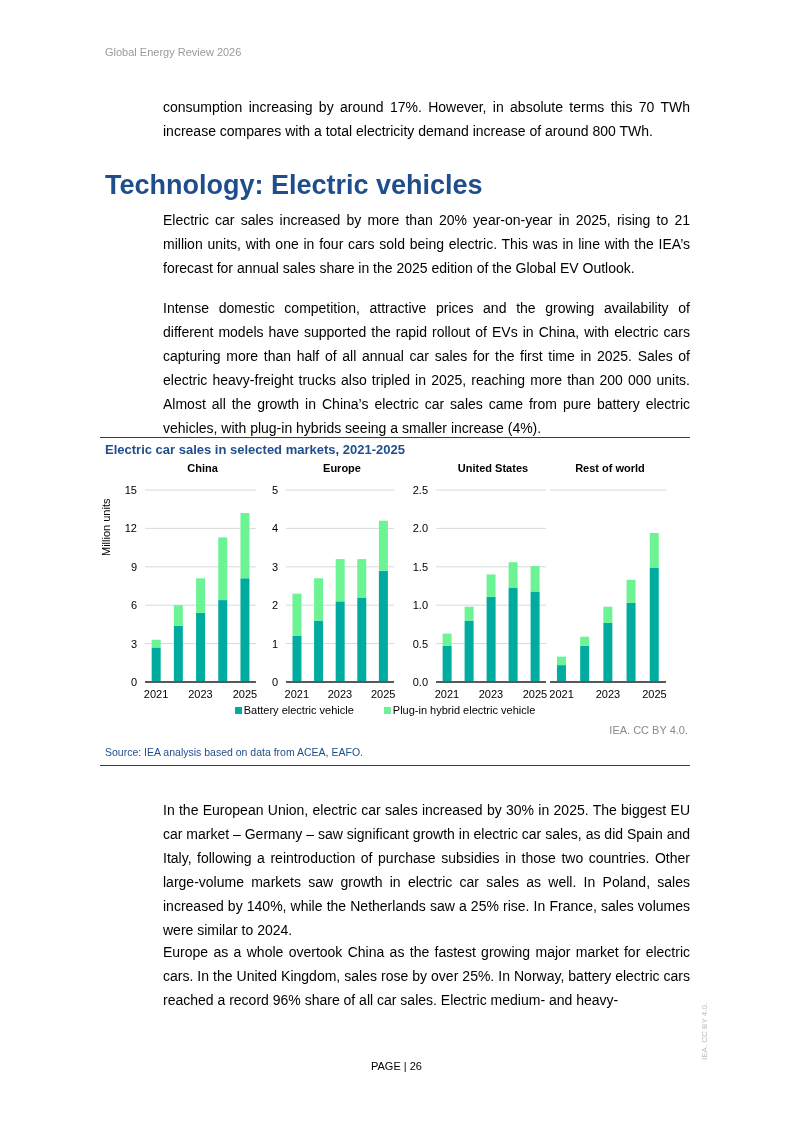 Image resolution: width=793 pixels, height=1121 pixels. I want to click on y-tick-label: 1, so click(274, 643).